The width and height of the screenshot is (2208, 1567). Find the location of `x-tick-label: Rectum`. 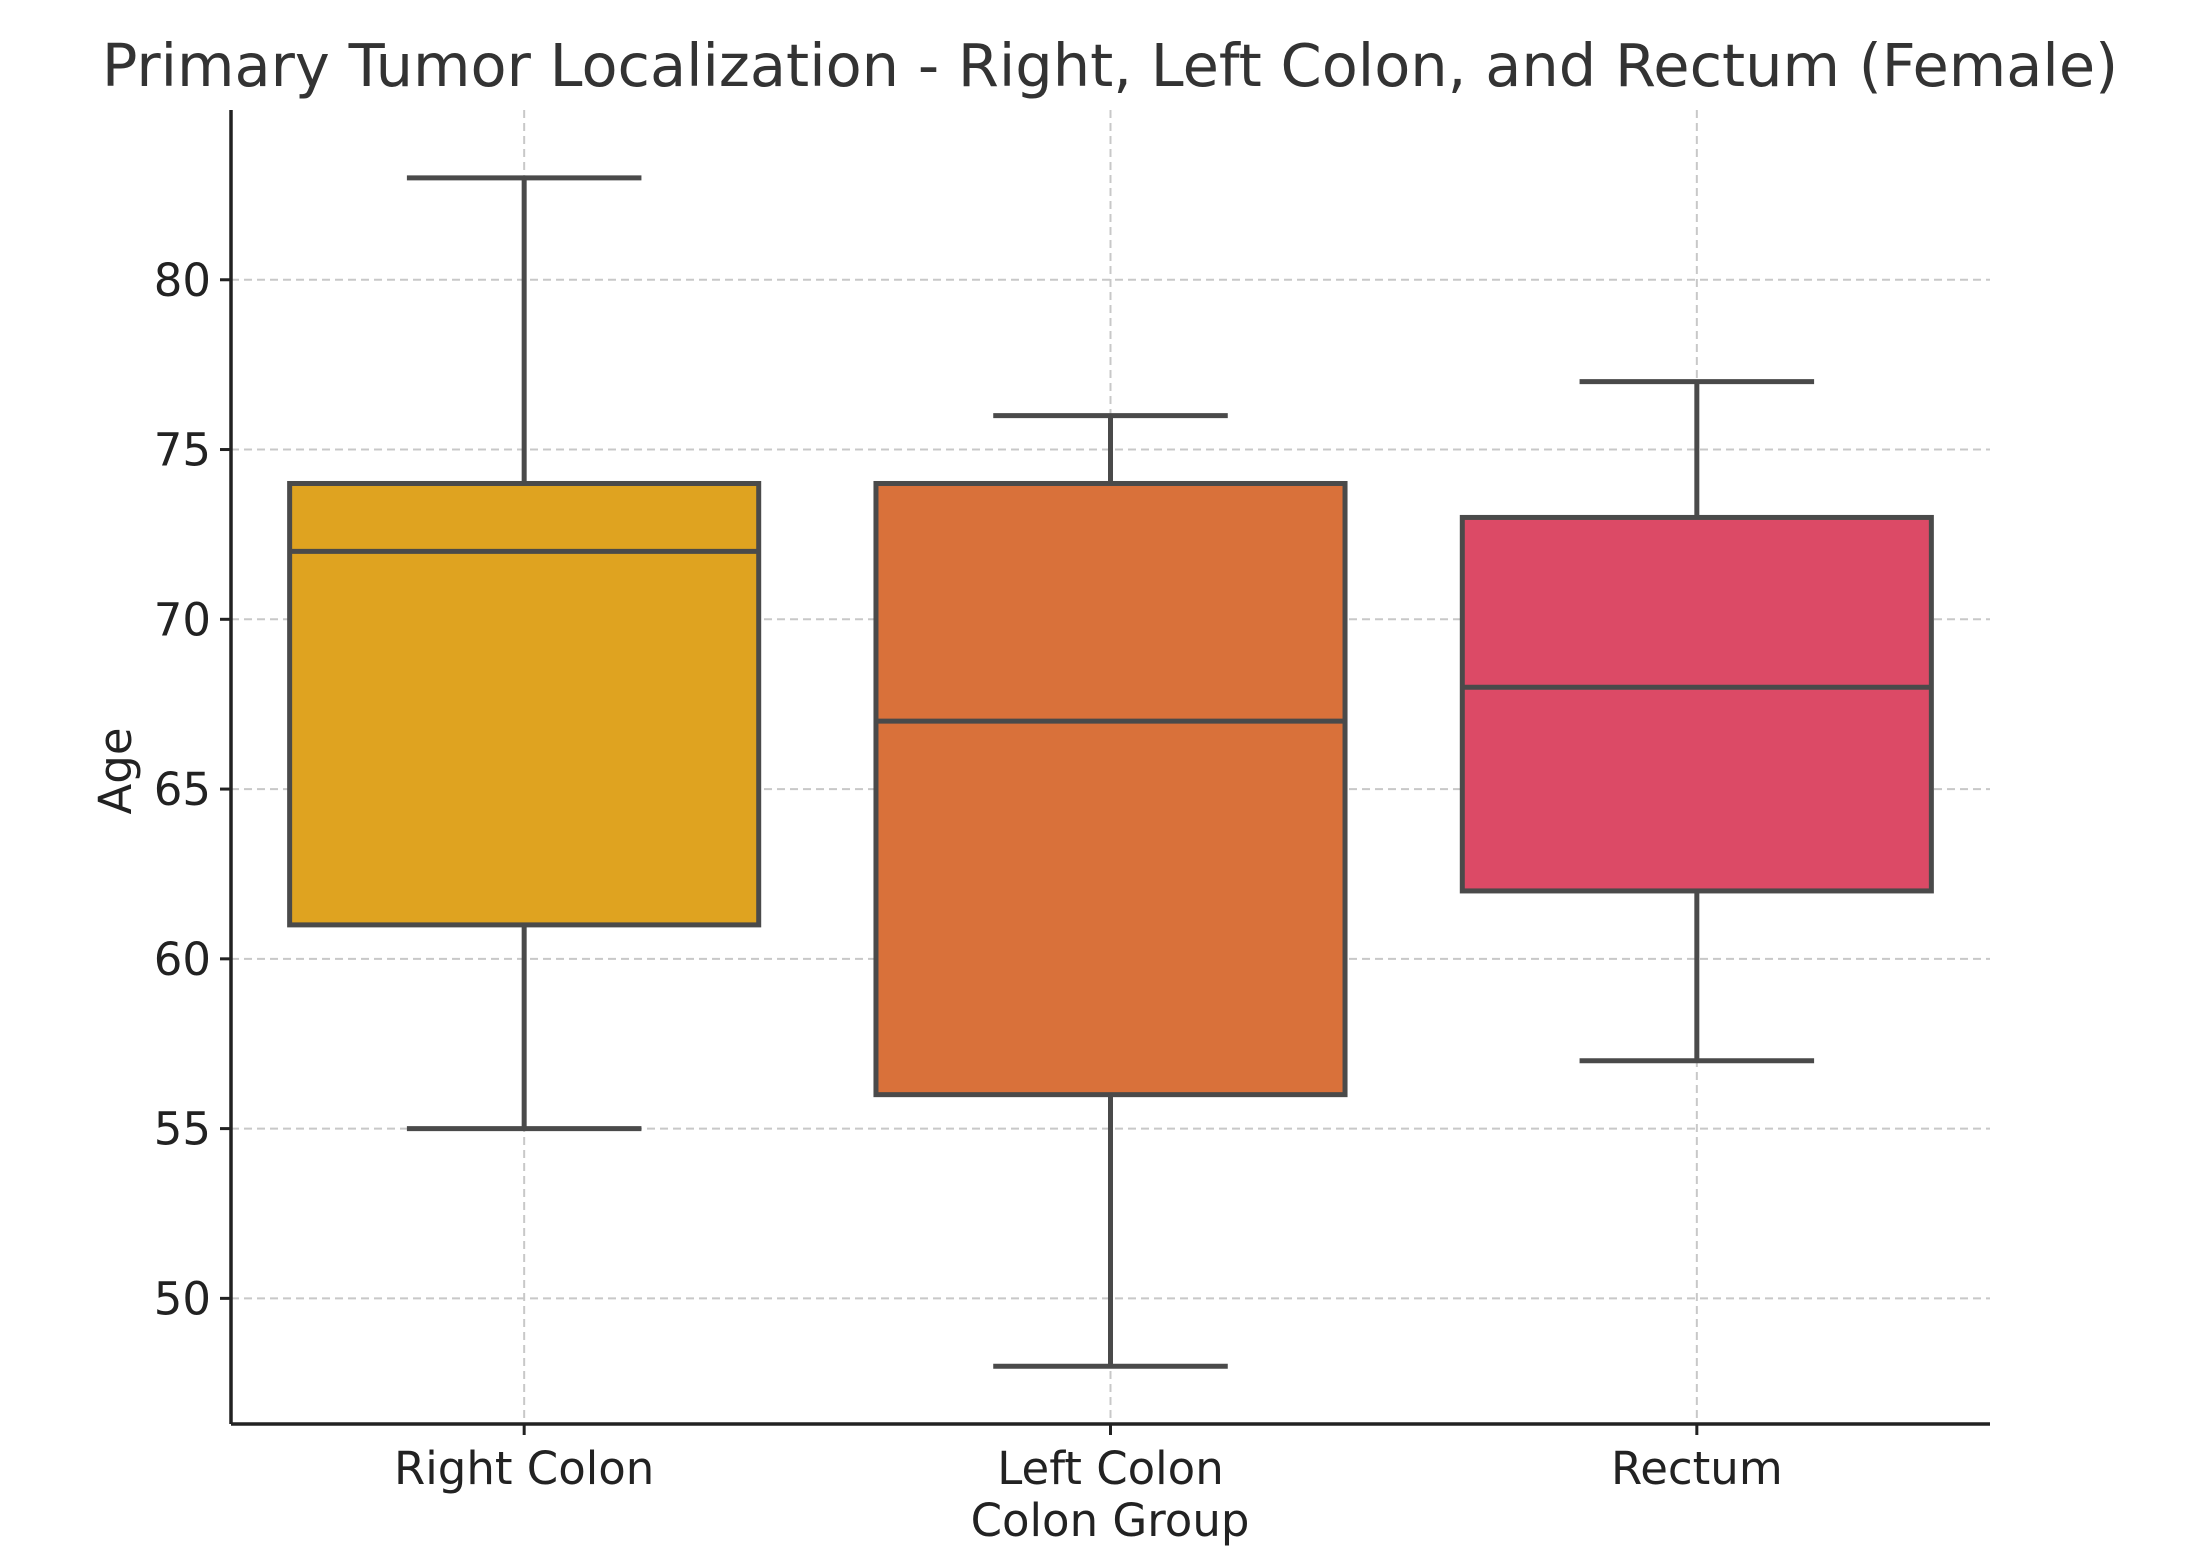

x-tick-label: Rectum is located at coordinates (1697, 1468).